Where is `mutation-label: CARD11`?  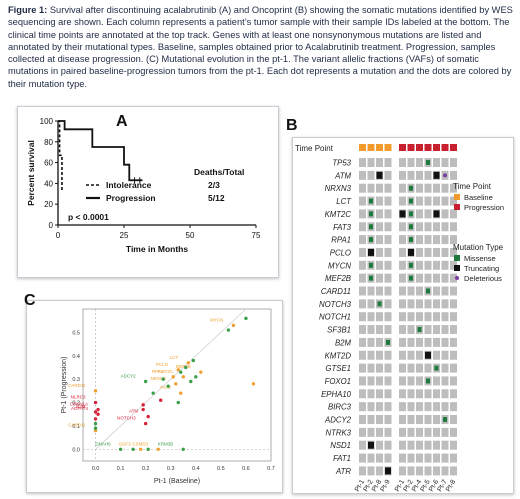 mutation-label: CARD11 is located at coordinates (77, 425).